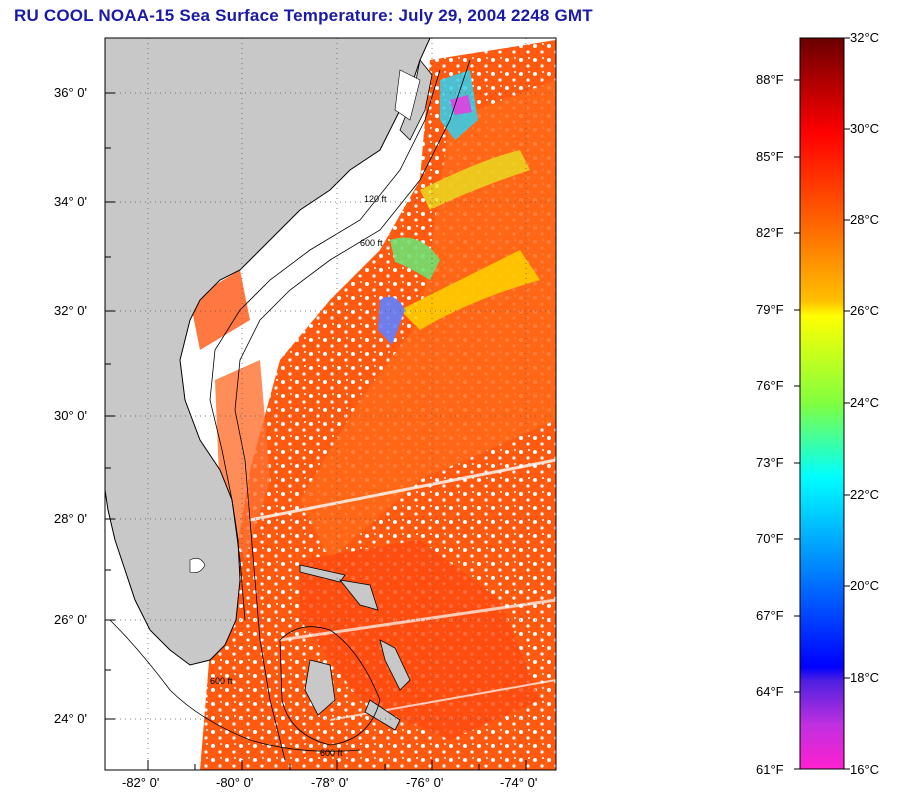 The height and width of the screenshot is (793, 897). What do you see at coordinates (865, 585) in the screenshot?
I see `colorbar-celsius-label: 20°C` at bounding box center [865, 585].